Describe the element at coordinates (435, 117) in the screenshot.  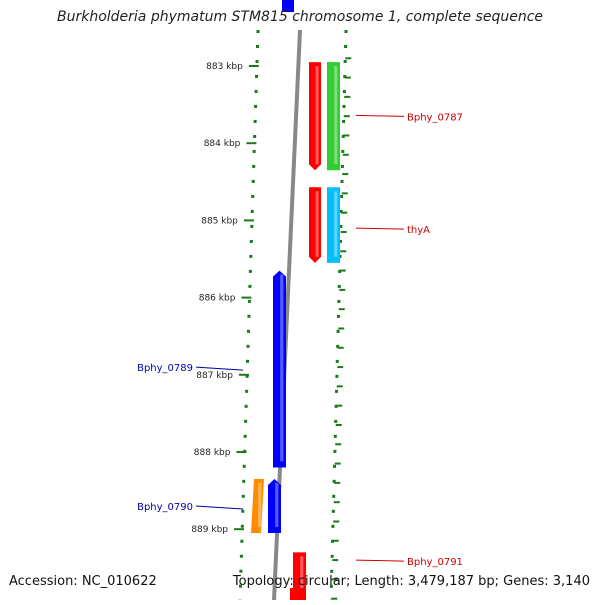
I see `gene-label: Bphy_0787` at that location.